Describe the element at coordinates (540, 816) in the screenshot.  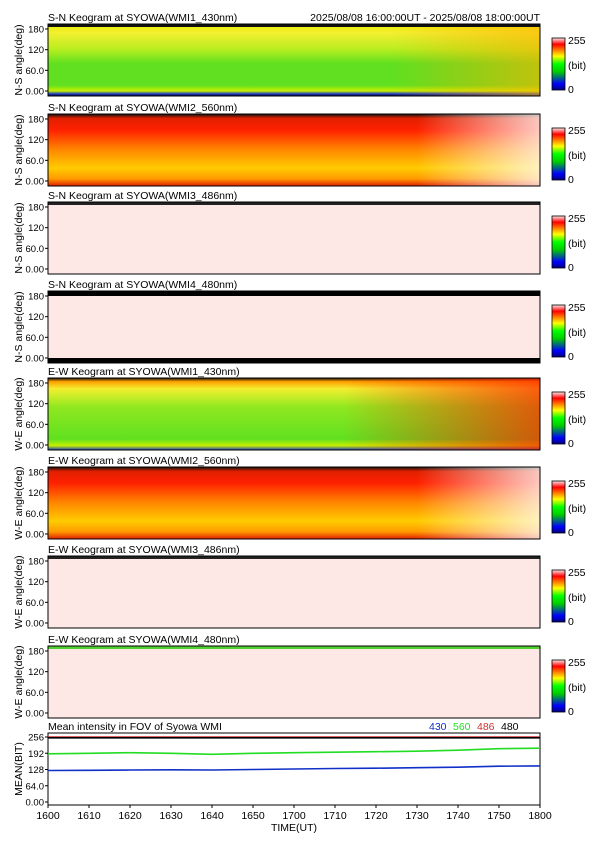
I see `x-tick-label: 1800` at that location.